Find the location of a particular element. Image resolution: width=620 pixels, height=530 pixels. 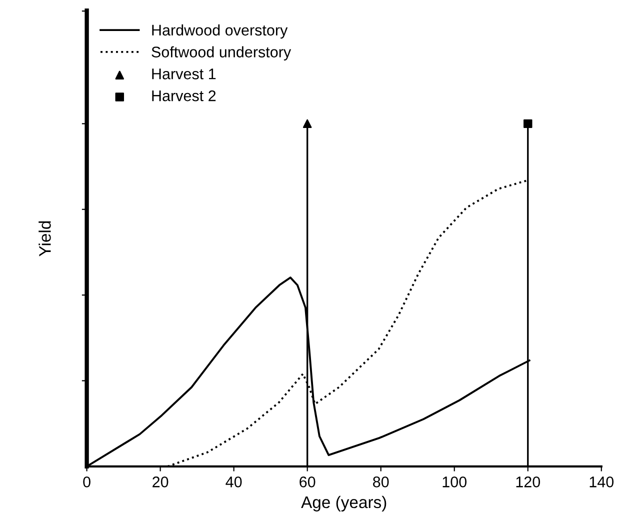

x-tick-label: 0 is located at coordinates (86, 482).